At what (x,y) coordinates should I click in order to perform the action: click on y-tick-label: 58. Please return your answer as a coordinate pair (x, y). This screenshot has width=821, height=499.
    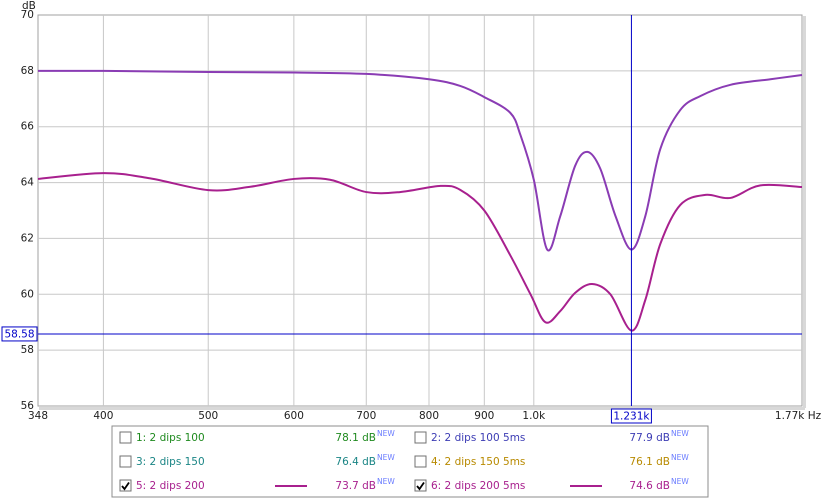
    Looking at the image, I should click on (27, 350).